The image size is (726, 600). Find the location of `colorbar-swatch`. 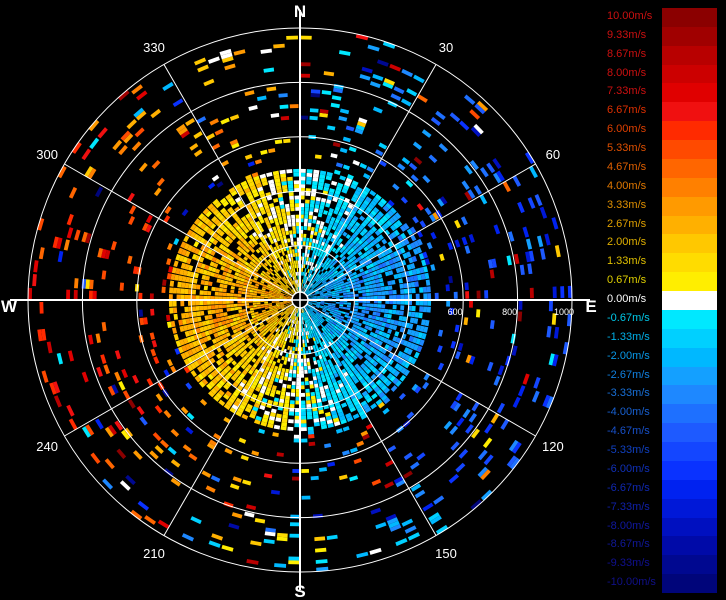

colorbar-swatch is located at coordinates (689, 565).